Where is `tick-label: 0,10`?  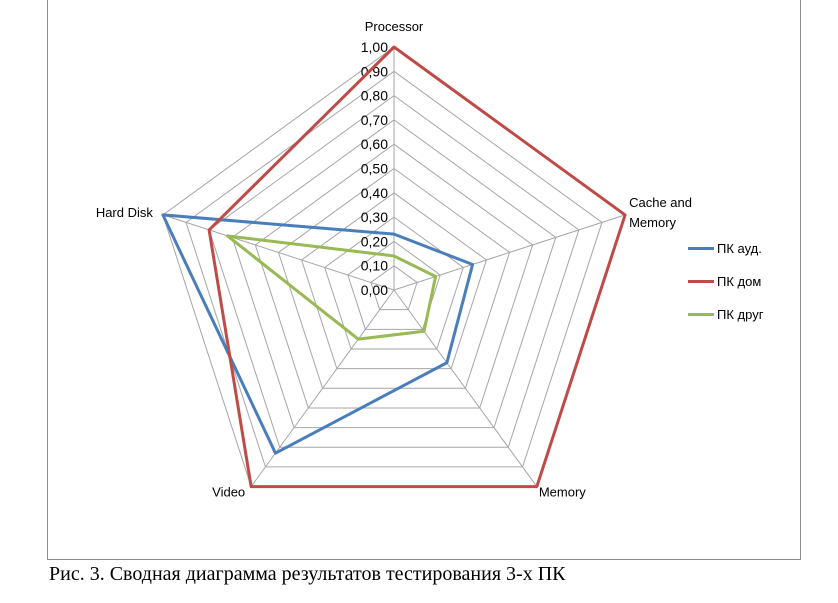
tick-label: 0,10 is located at coordinates (374, 266).